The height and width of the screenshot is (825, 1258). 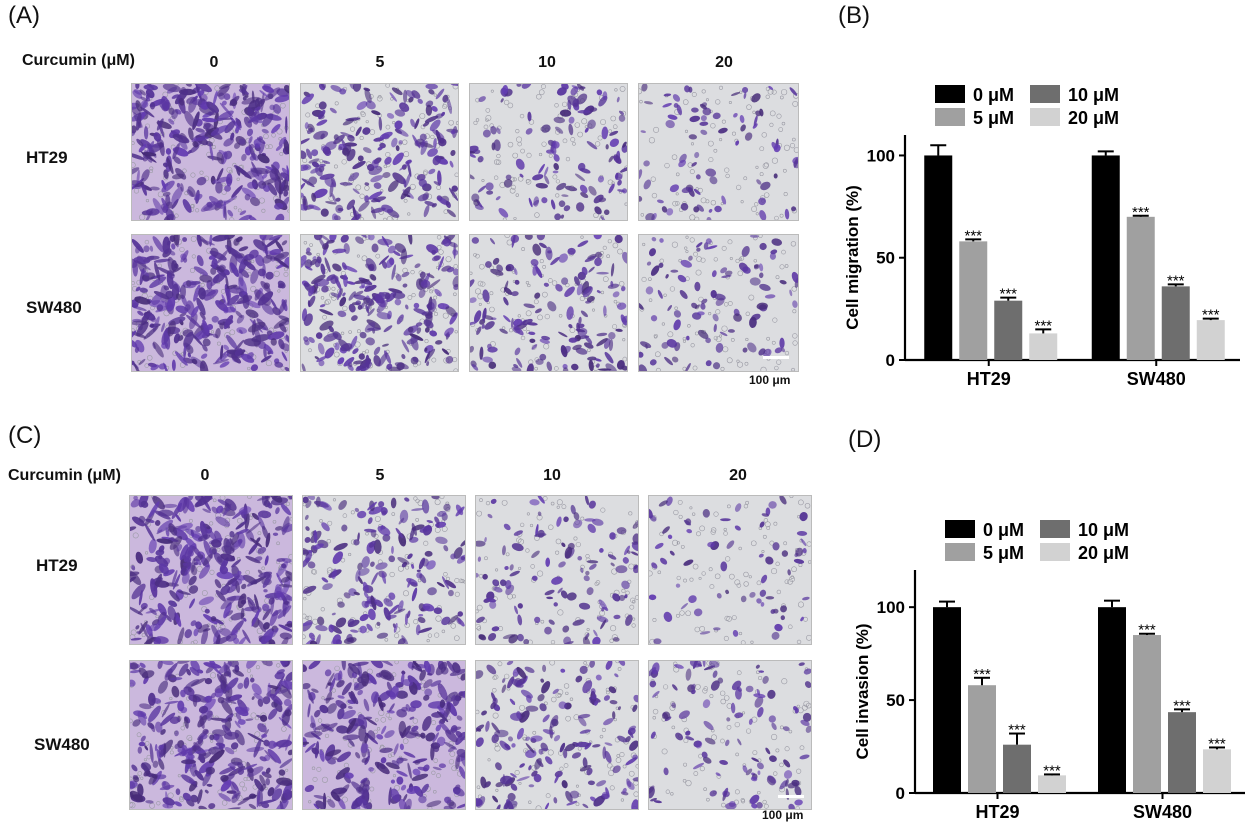 I want to click on micrograph-background, so click(x=557, y=570).